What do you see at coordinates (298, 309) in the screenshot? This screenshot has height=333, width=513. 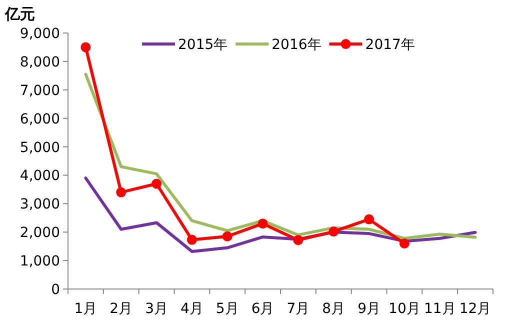 I see `x-tick-label: 7月` at bounding box center [298, 309].